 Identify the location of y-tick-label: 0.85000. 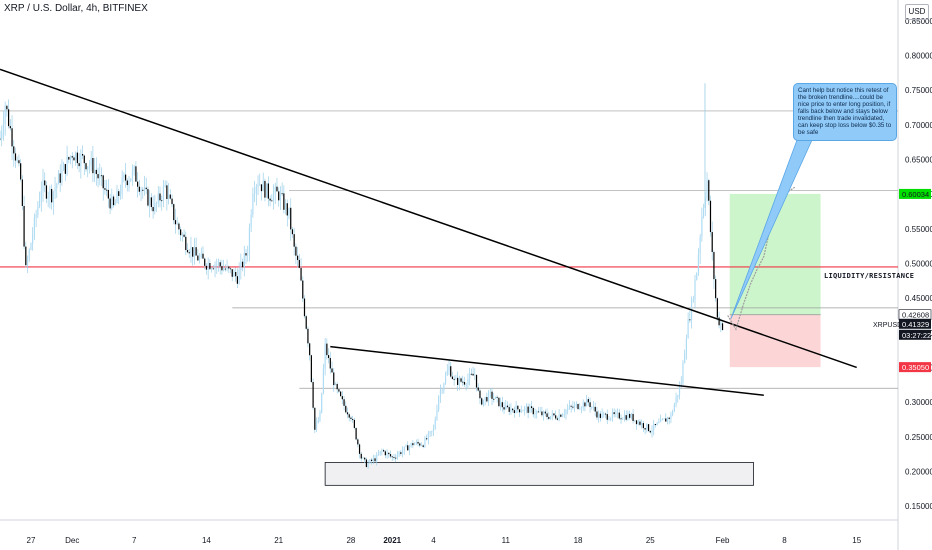
(918, 21).